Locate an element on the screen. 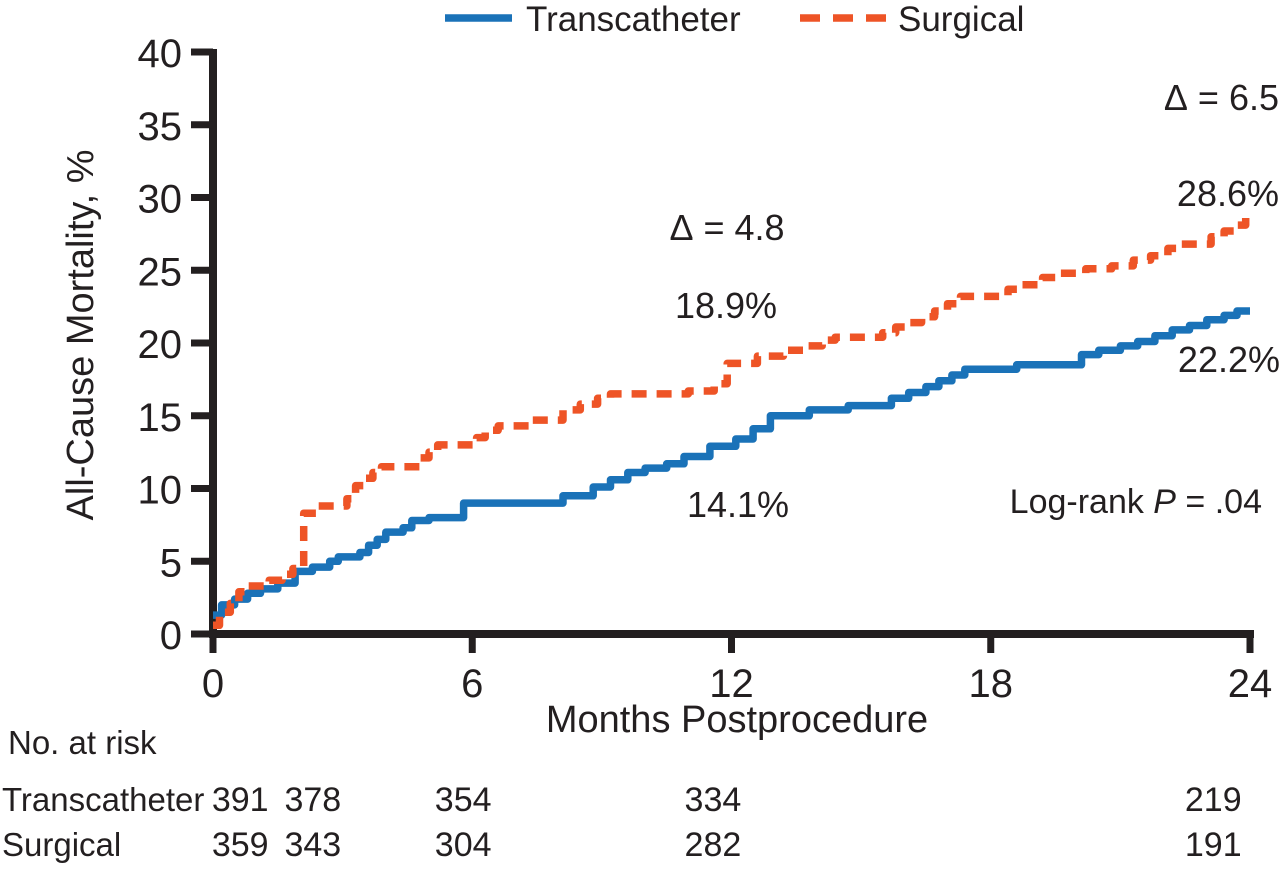 This screenshot has height=872, width=1280. y-tick-label: 0 is located at coordinates (171, 636).